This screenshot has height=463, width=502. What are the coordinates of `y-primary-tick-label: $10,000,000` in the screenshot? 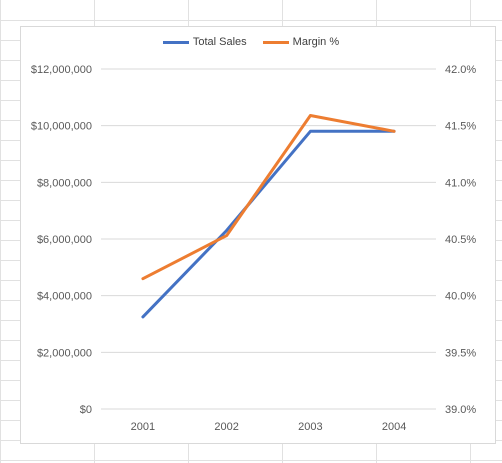 It's located at (61, 127).